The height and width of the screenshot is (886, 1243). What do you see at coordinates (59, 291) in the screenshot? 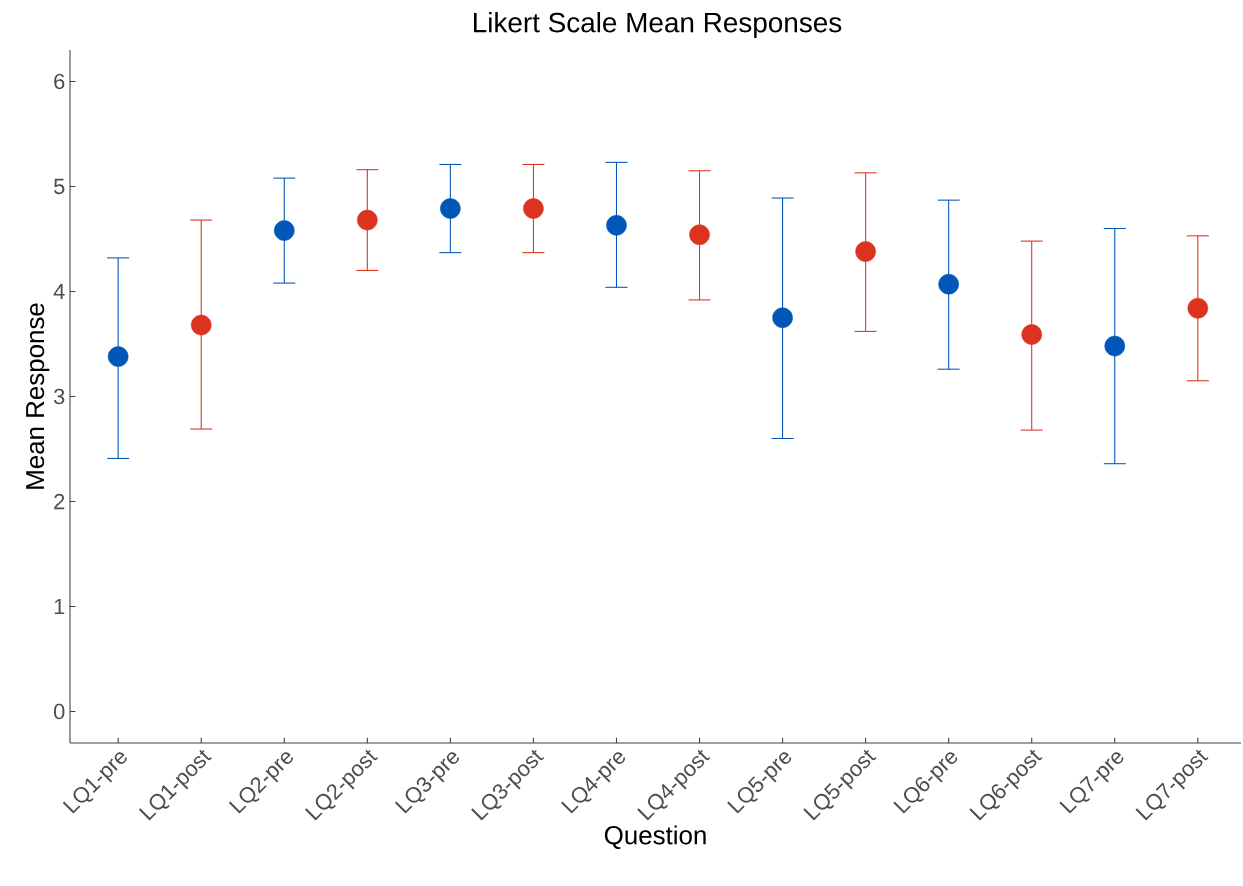
I see `y-tick-label: 4` at bounding box center [59, 291].